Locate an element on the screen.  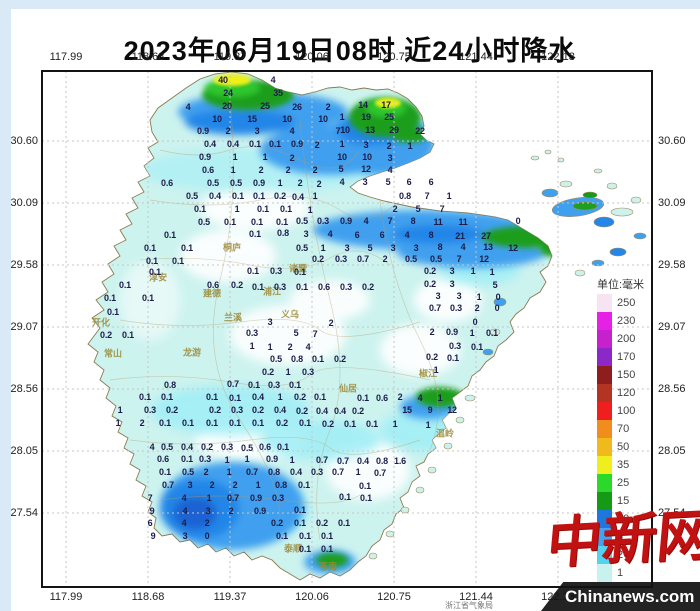
legend-entry: 25 is located at coordinates (625, 483).